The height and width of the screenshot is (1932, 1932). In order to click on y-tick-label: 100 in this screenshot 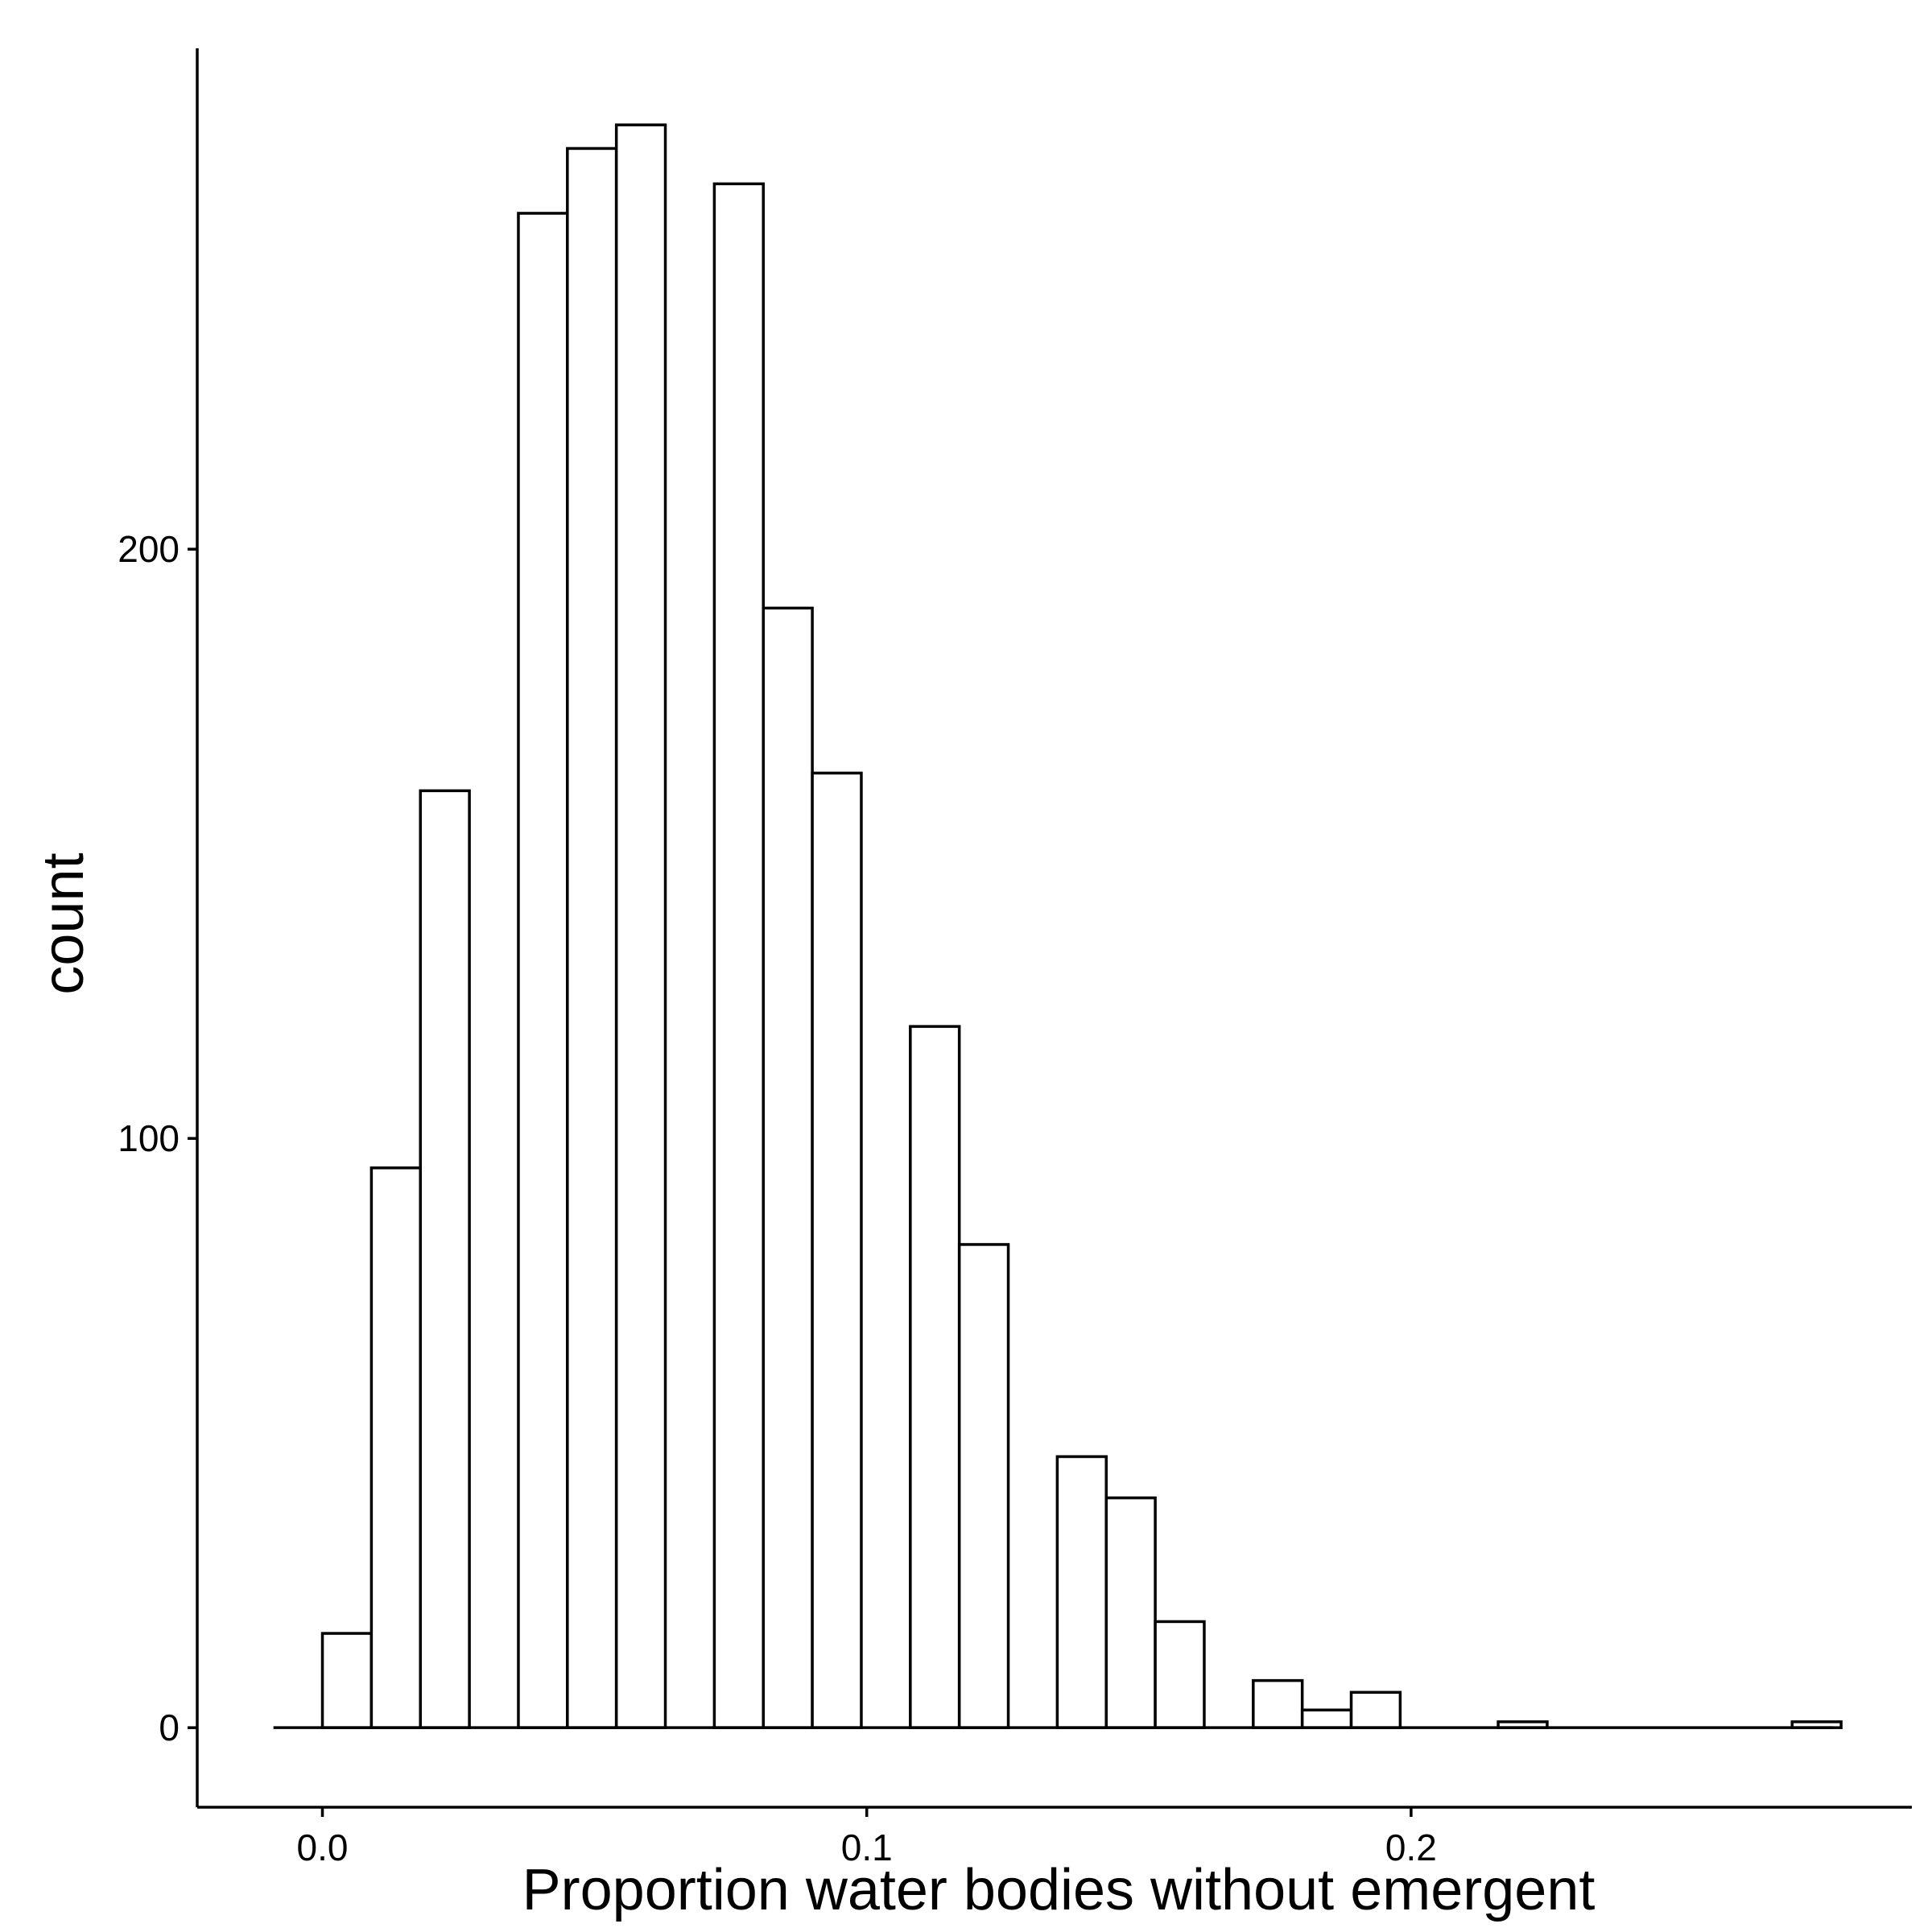, I will do `click(149, 1138)`.